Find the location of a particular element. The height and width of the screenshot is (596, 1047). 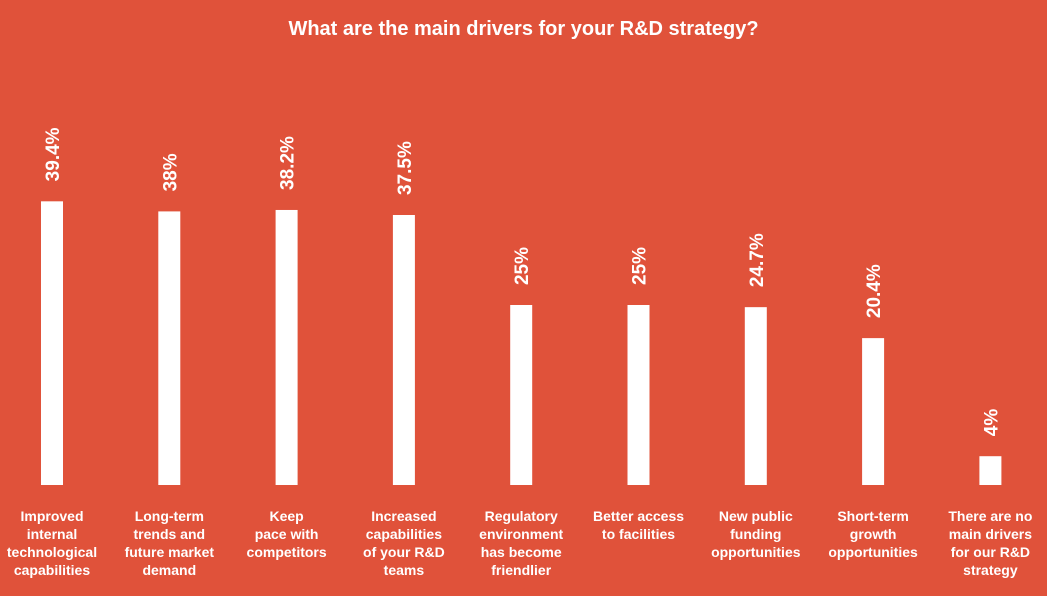

value-label: 39.4% is located at coordinates (53, 154).